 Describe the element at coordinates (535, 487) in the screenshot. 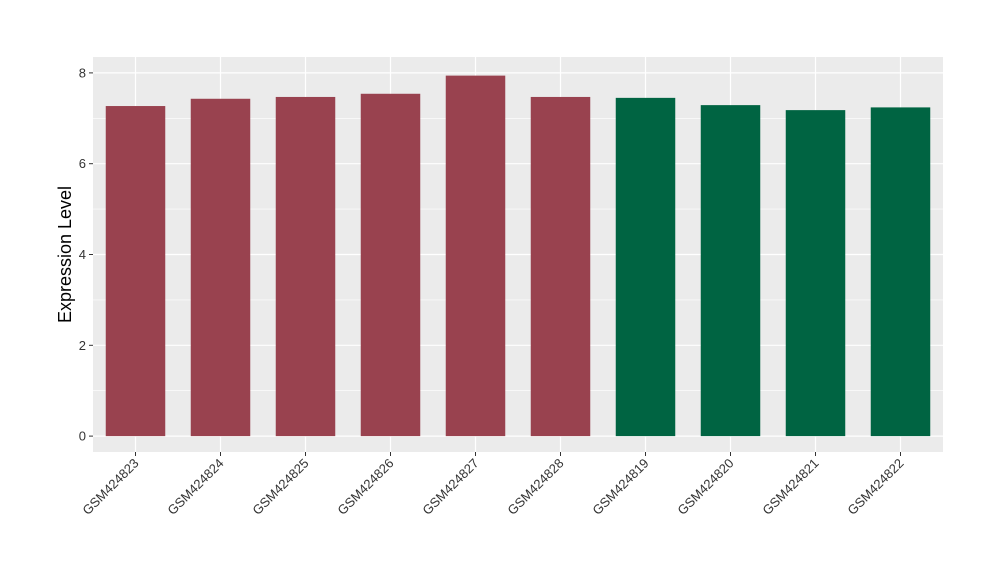

I see `x-tick-label: GSM424828` at that location.